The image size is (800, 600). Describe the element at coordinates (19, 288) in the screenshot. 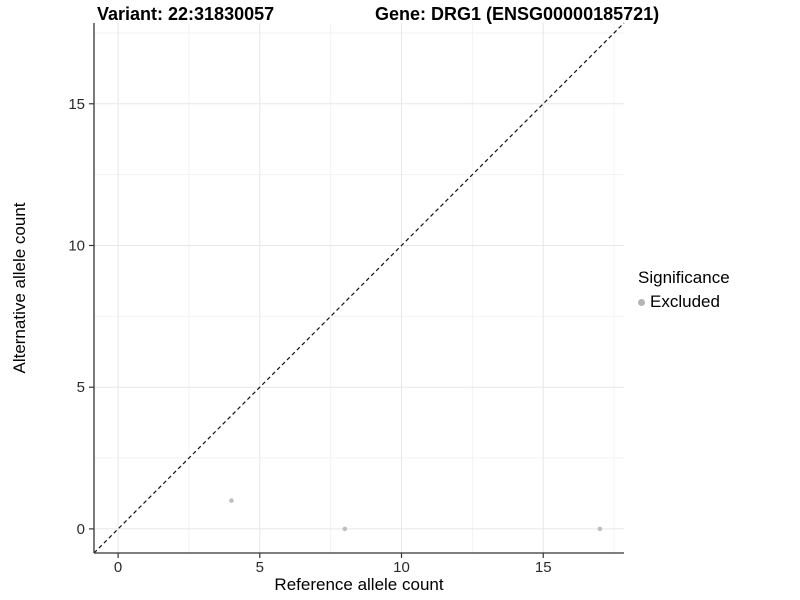

I see `y-axis-title: Alternative allele count` at that location.